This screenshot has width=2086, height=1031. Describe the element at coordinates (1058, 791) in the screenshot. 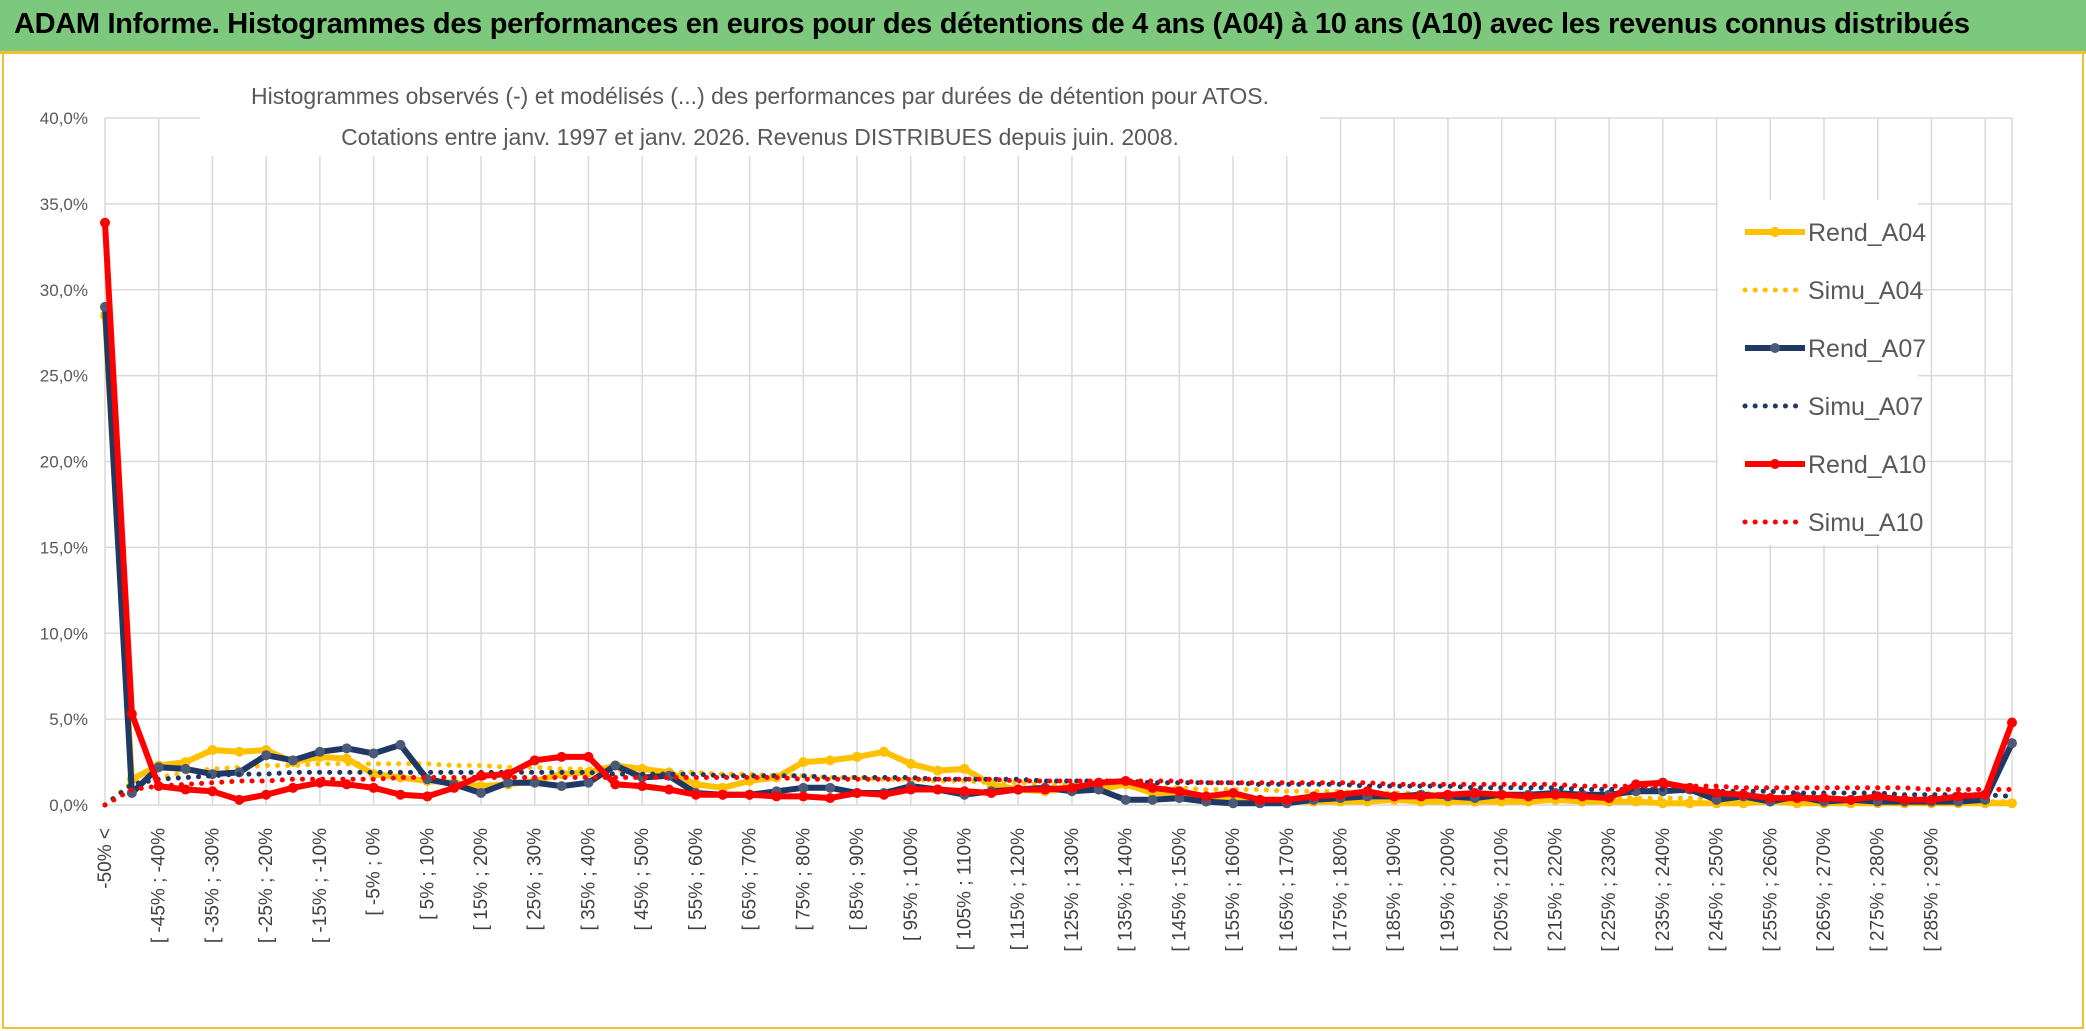

I see `series-line-simu-a10` at that location.